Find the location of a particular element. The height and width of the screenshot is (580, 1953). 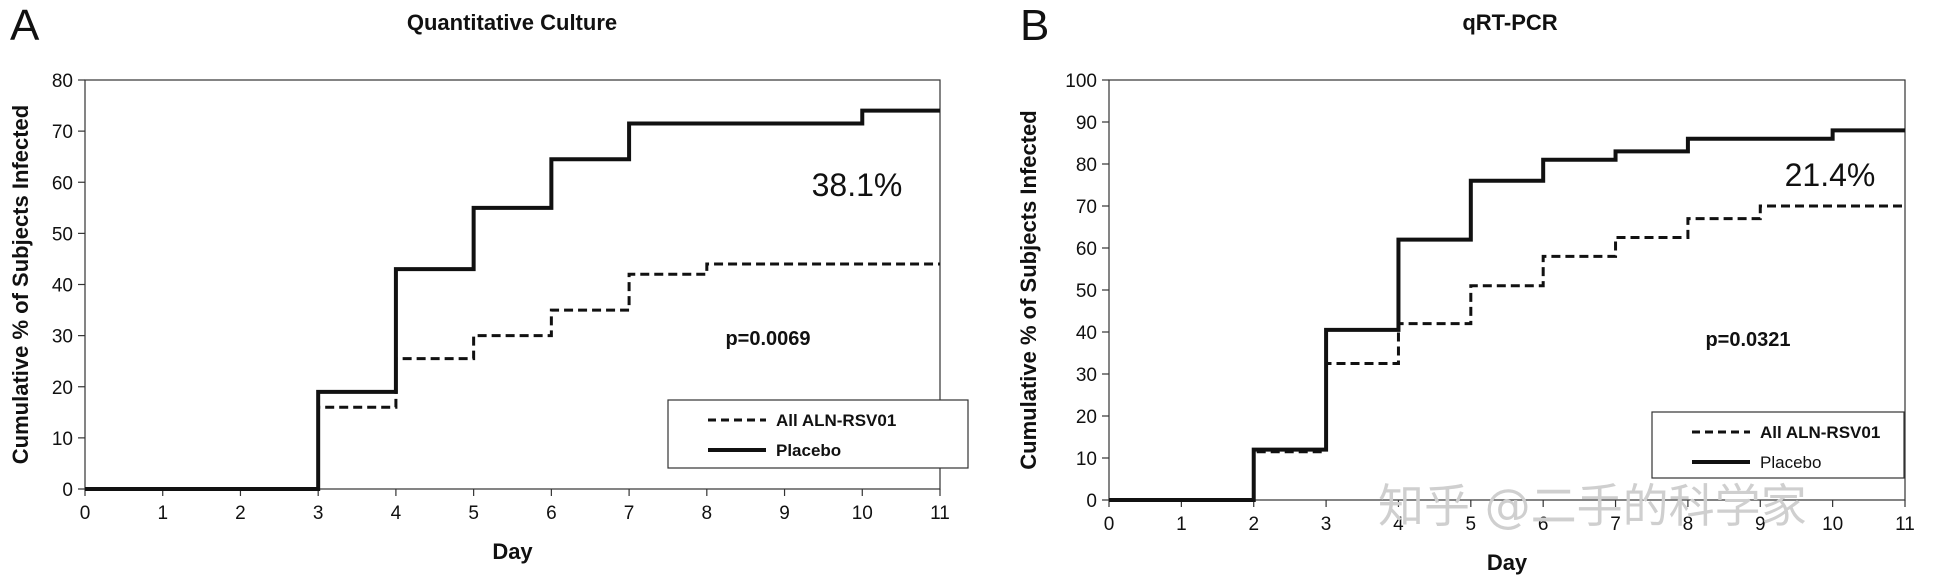

panel-letter: B is located at coordinates (1034, 25).